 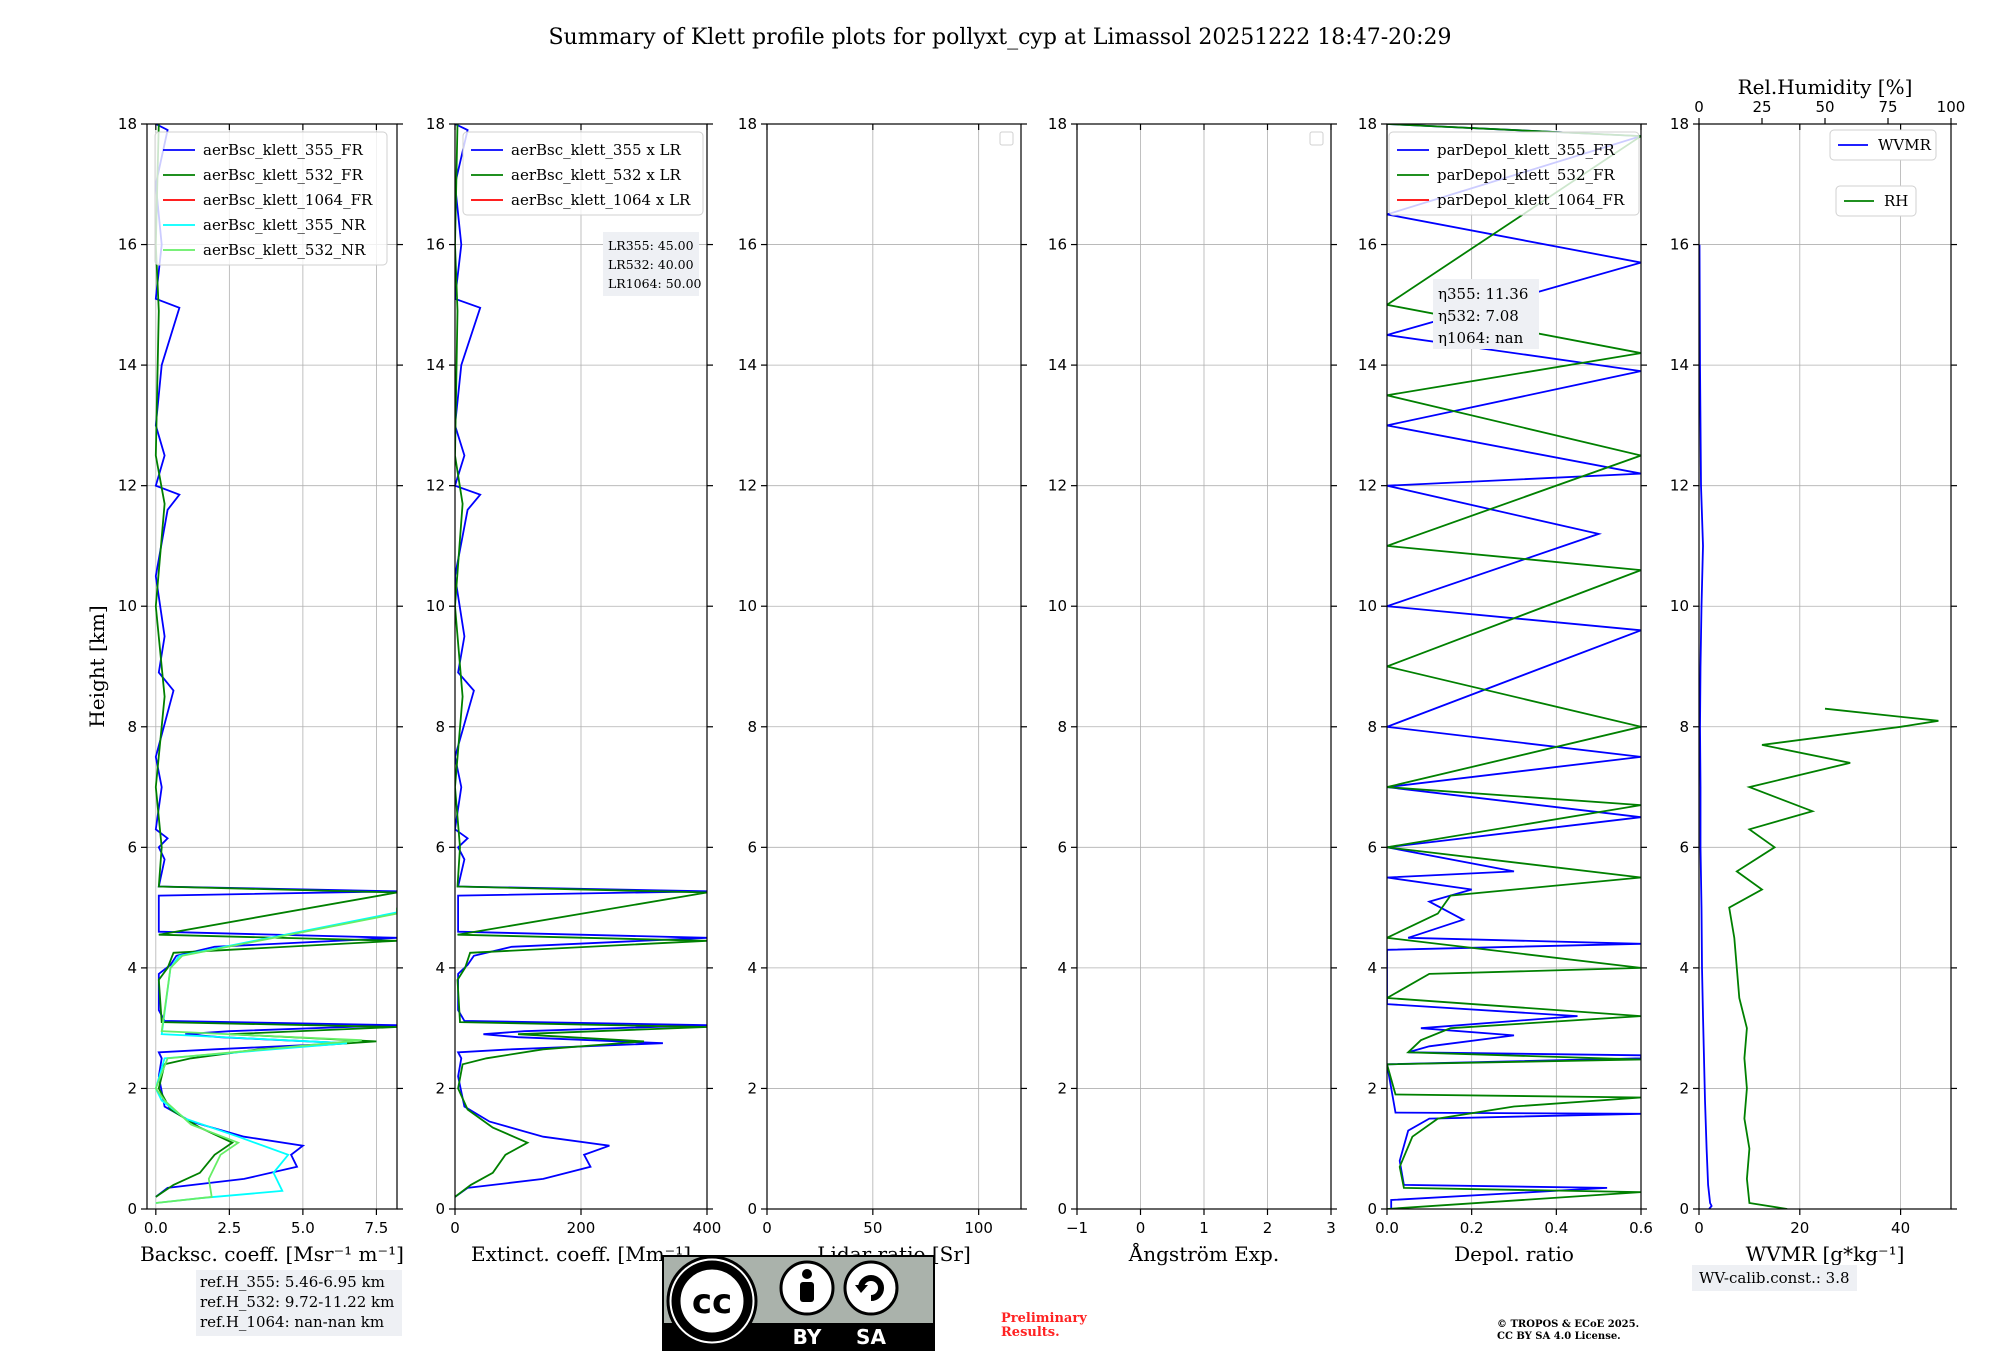 What do you see at coordinates (1268, 1228) in the screenshot?
I see `x-tick-label: 2` at bounding box center [1268, 1228].